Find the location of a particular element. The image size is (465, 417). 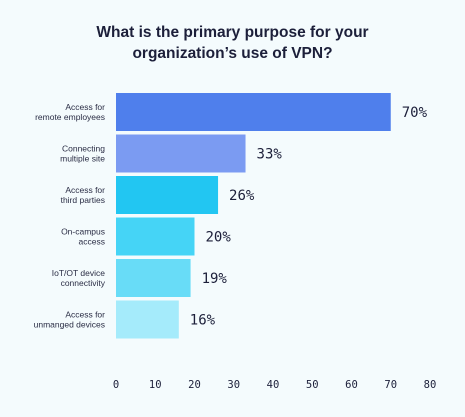

category-label-0-1: remote employees is located at coordinates (70, 117).